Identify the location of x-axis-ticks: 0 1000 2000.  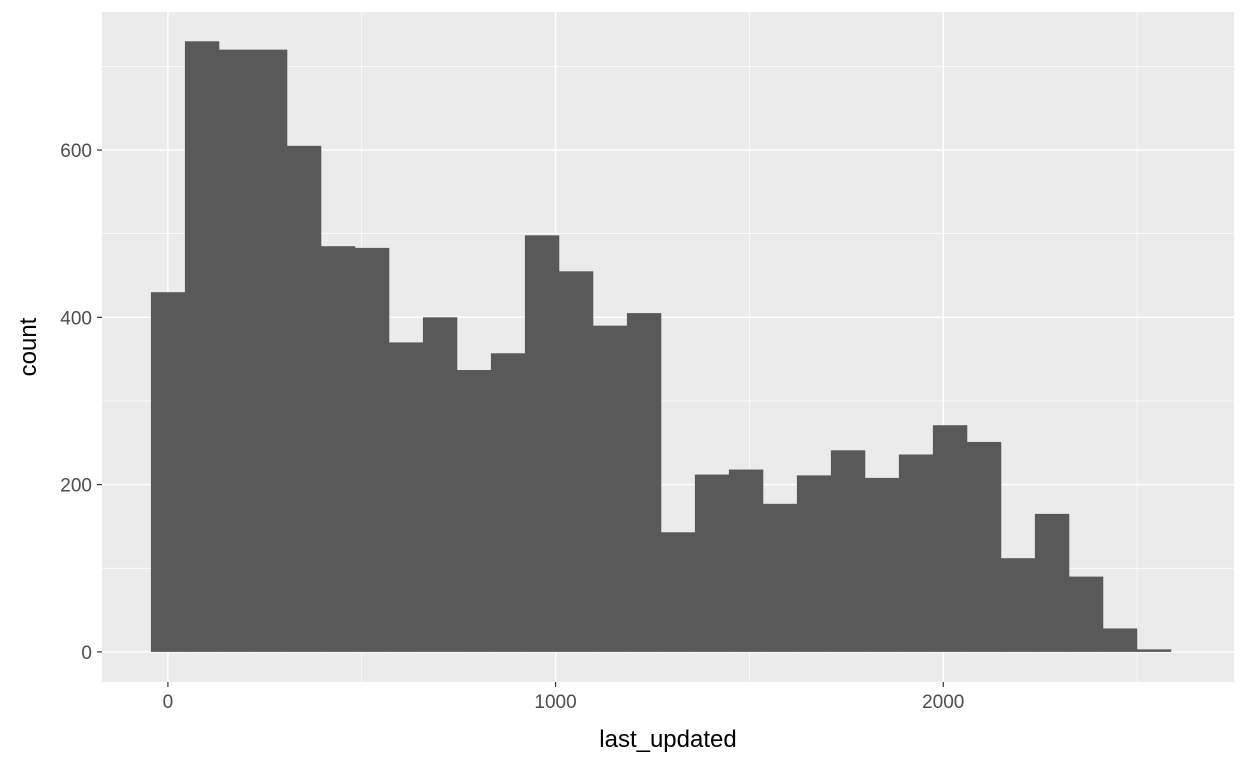
(563, 697).